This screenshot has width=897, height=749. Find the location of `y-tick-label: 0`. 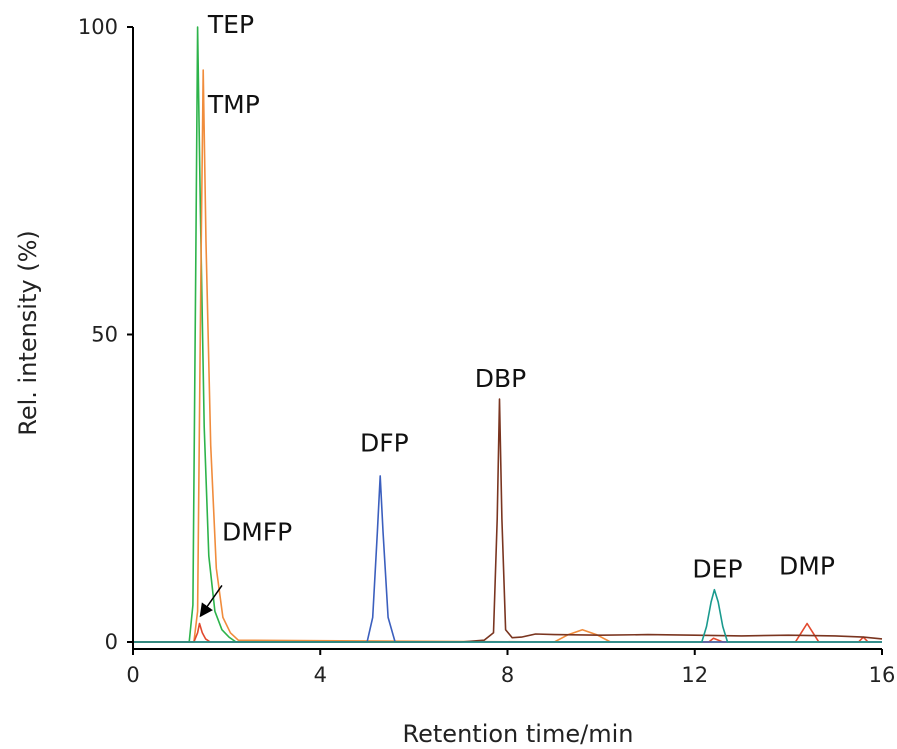

y-tick-label: 0 is located at coordinates (111, 642).